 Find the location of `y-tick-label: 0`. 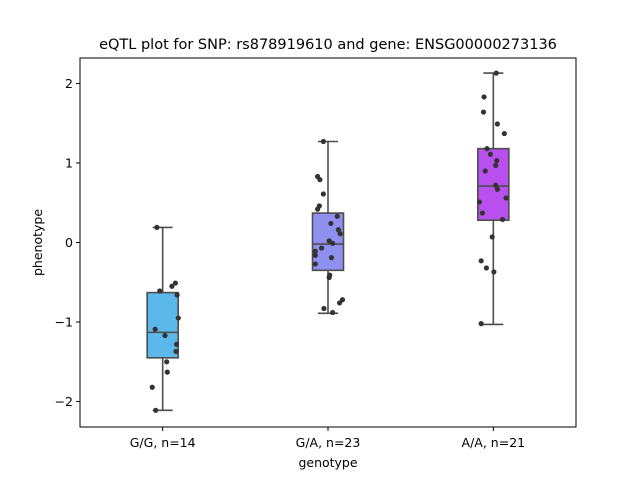

y-tick-label: 0 is located at coordinates (69, 242).